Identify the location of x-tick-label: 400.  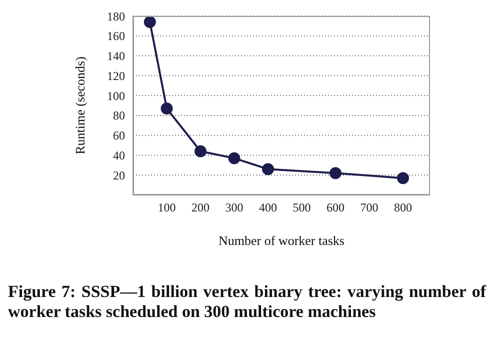
(268, 207).